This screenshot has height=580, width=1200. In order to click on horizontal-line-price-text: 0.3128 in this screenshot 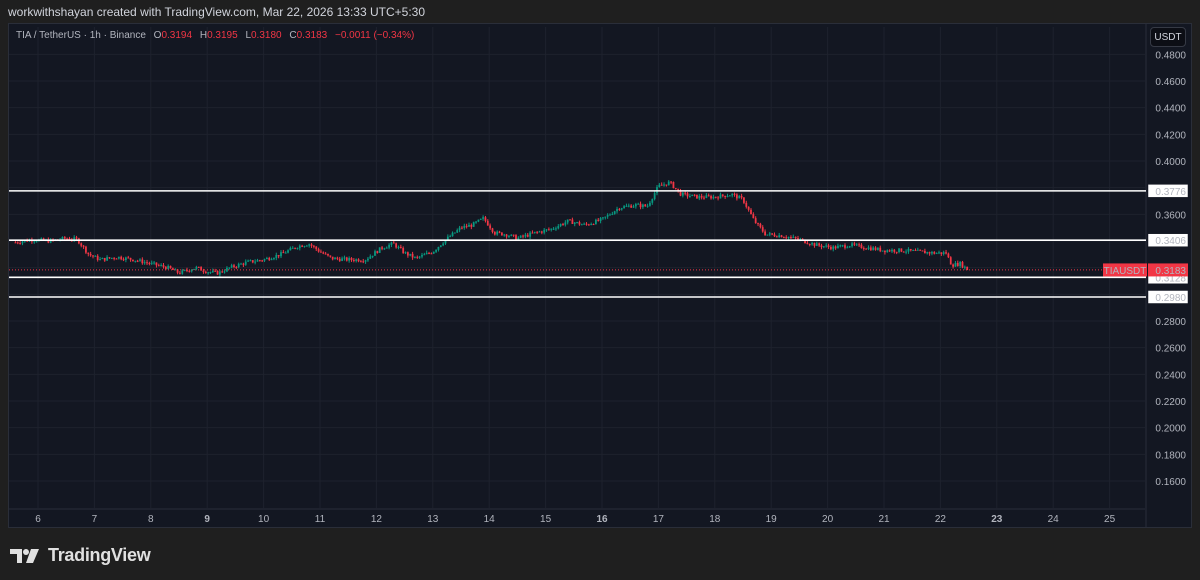, I will do `click(1170, 278)`.